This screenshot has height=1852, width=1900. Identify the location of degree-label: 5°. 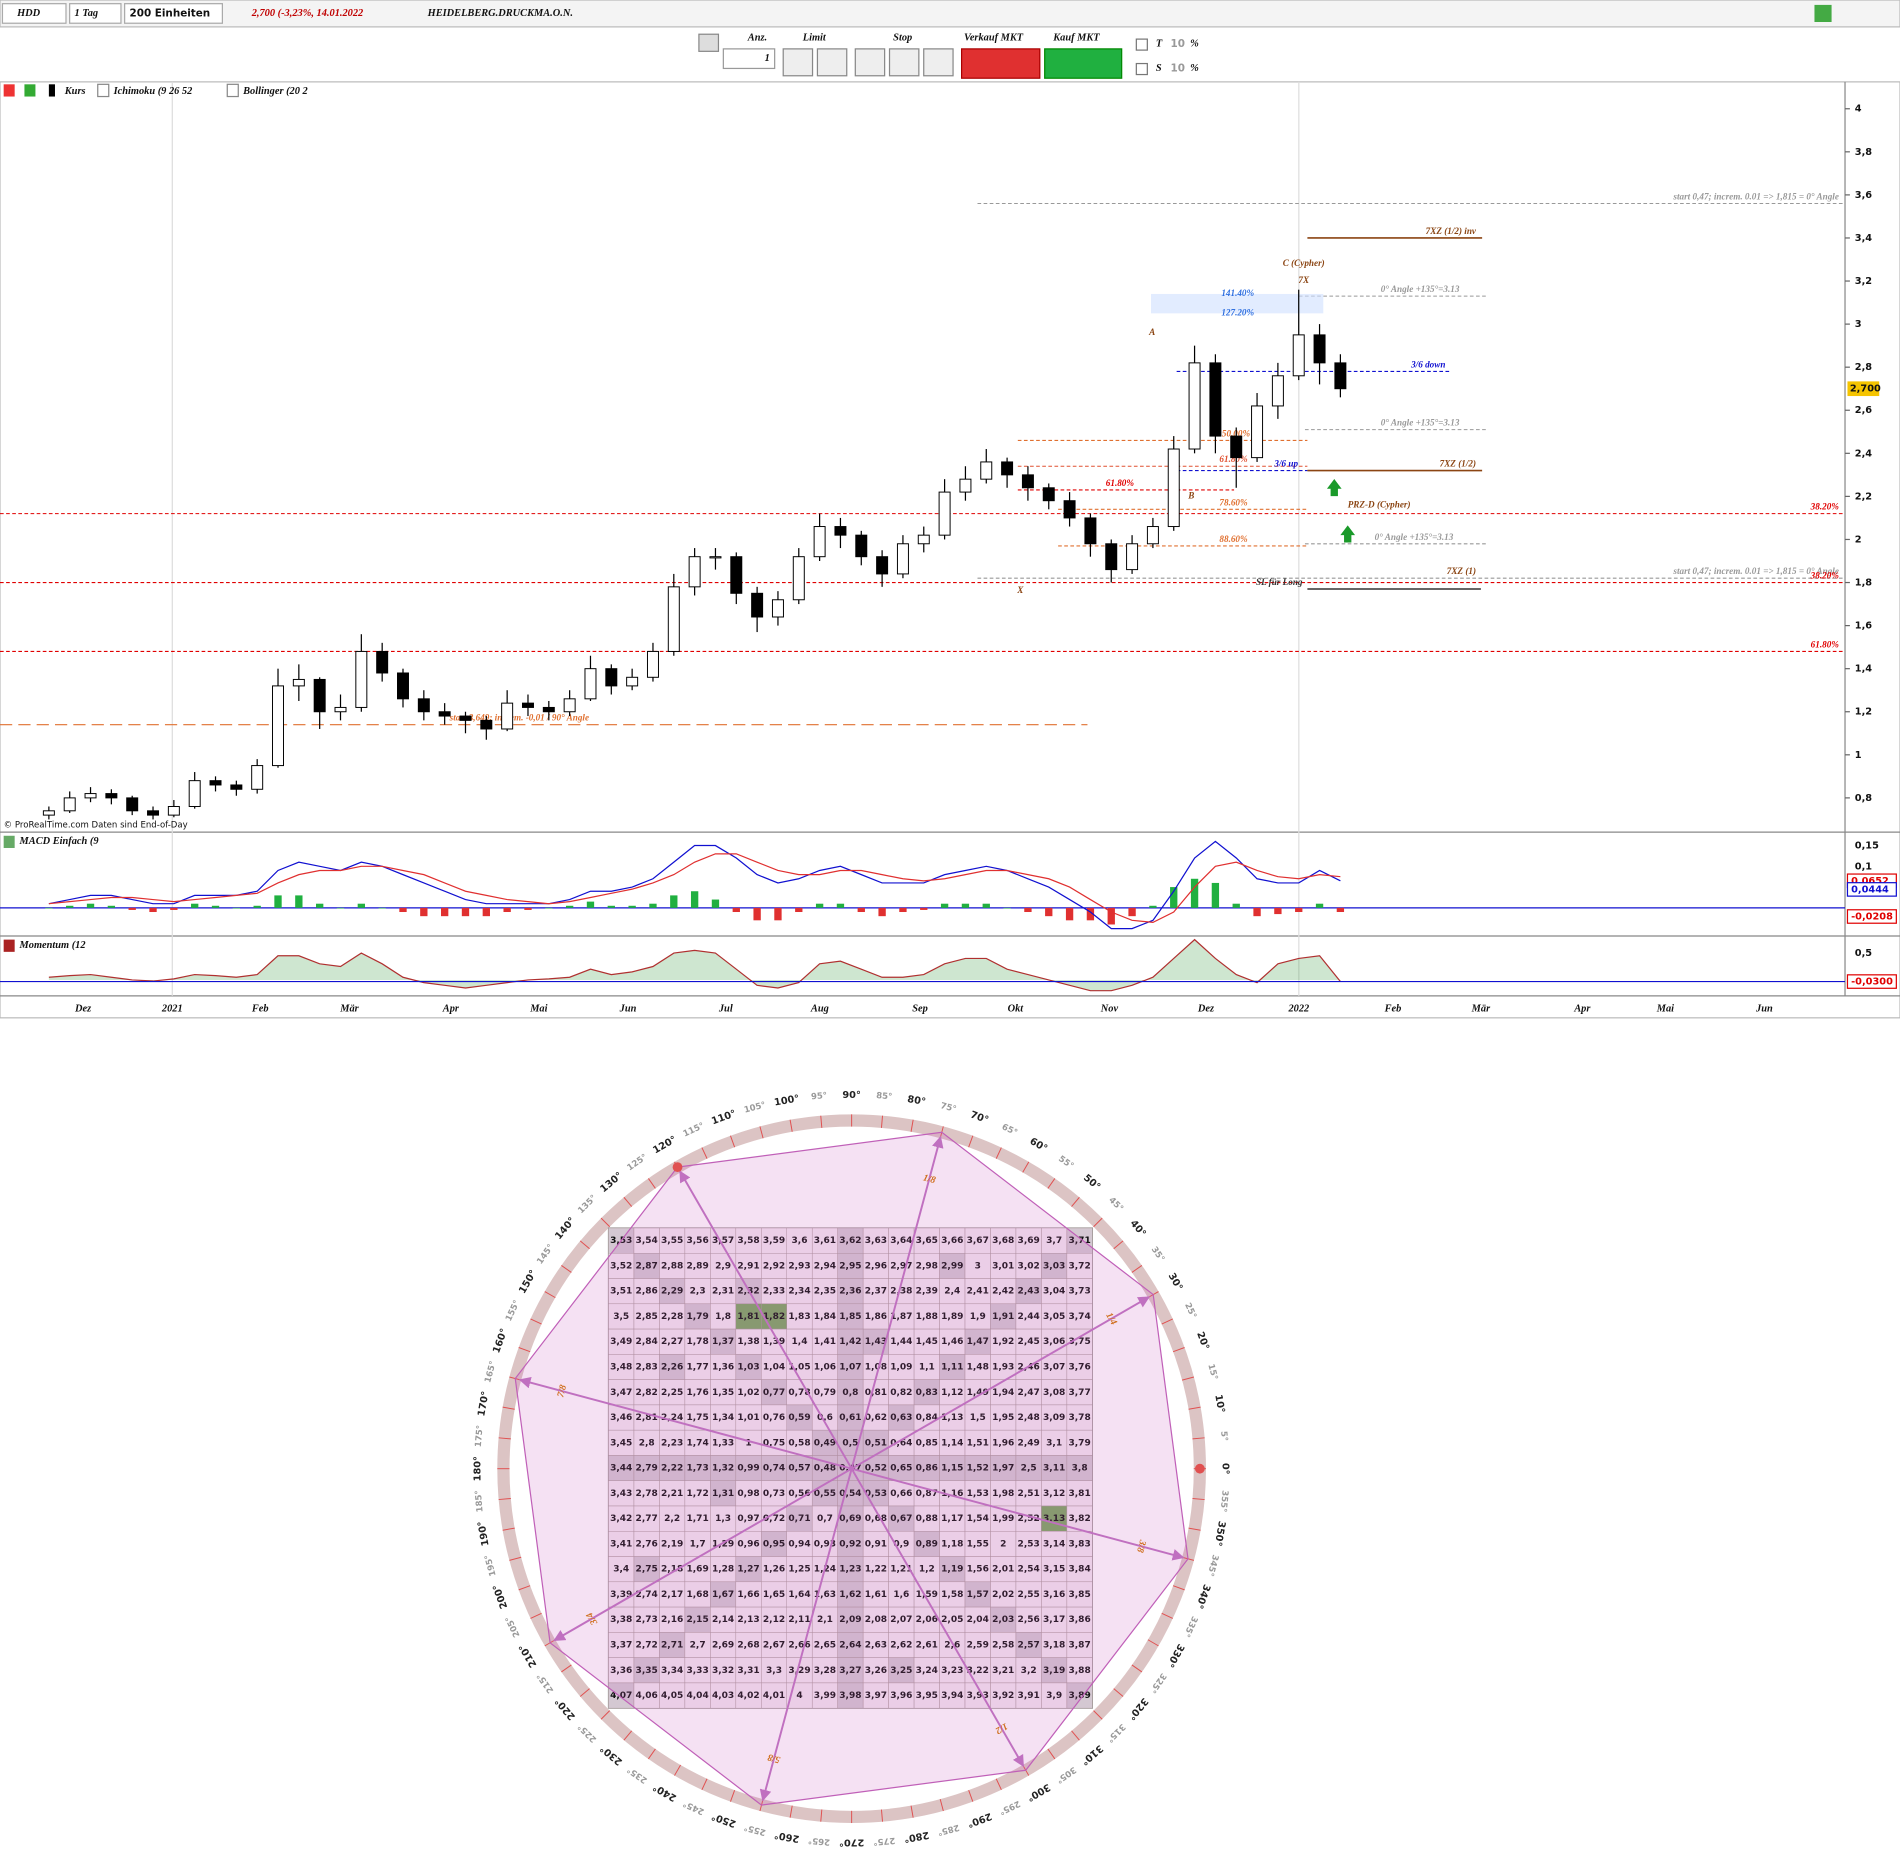
(1223, 1436).